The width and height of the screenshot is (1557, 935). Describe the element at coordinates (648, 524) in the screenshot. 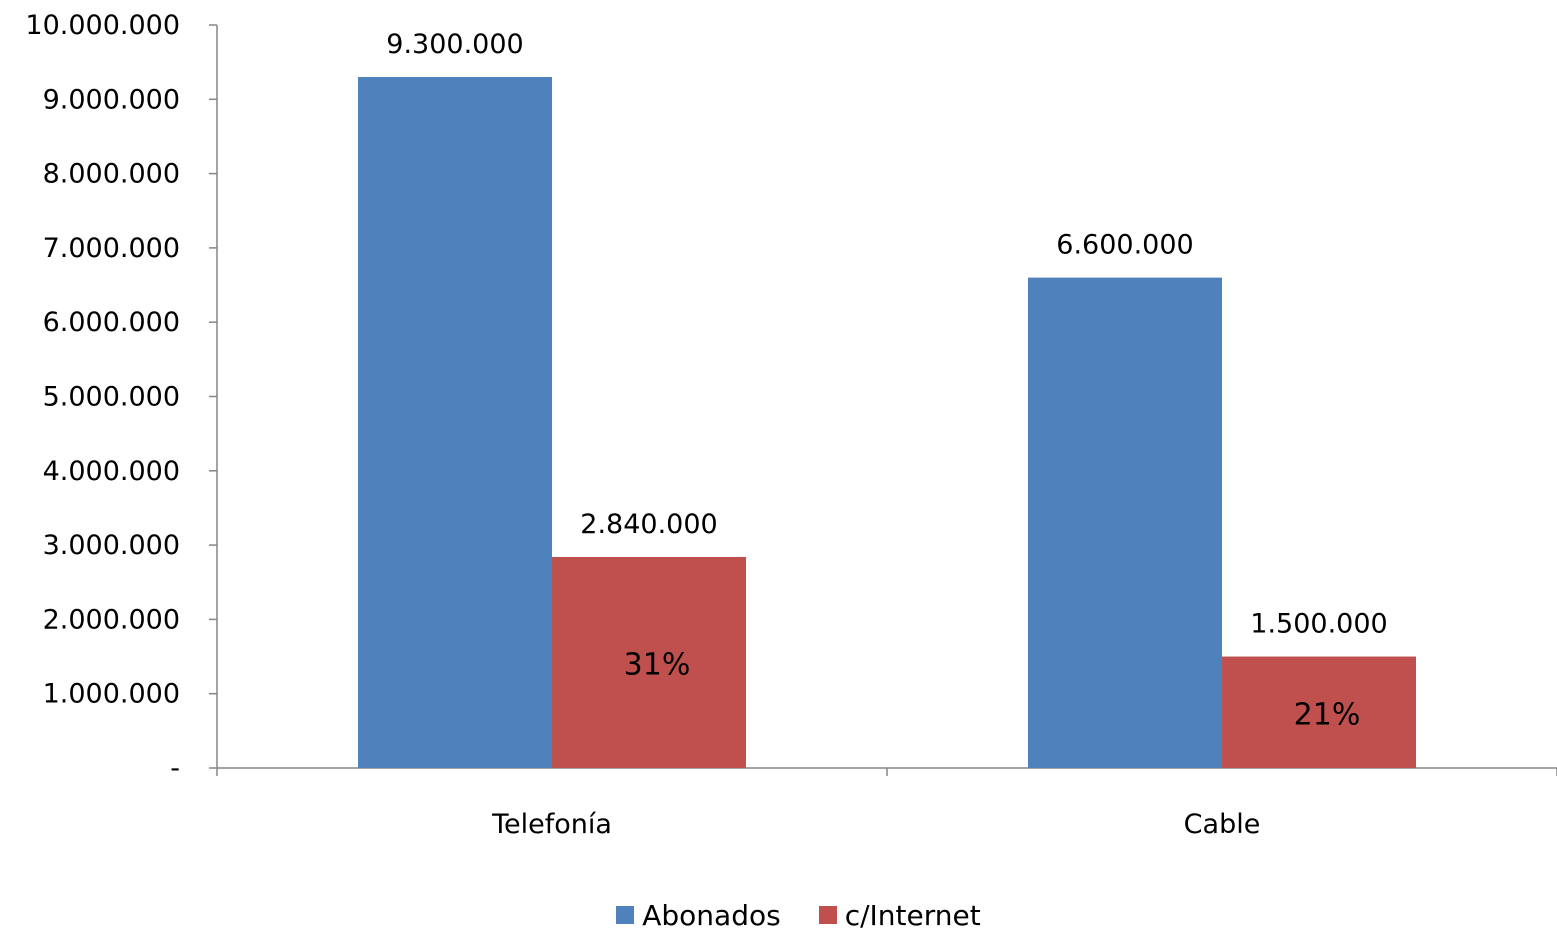

I see `data-label: 2.840.000` at that location.